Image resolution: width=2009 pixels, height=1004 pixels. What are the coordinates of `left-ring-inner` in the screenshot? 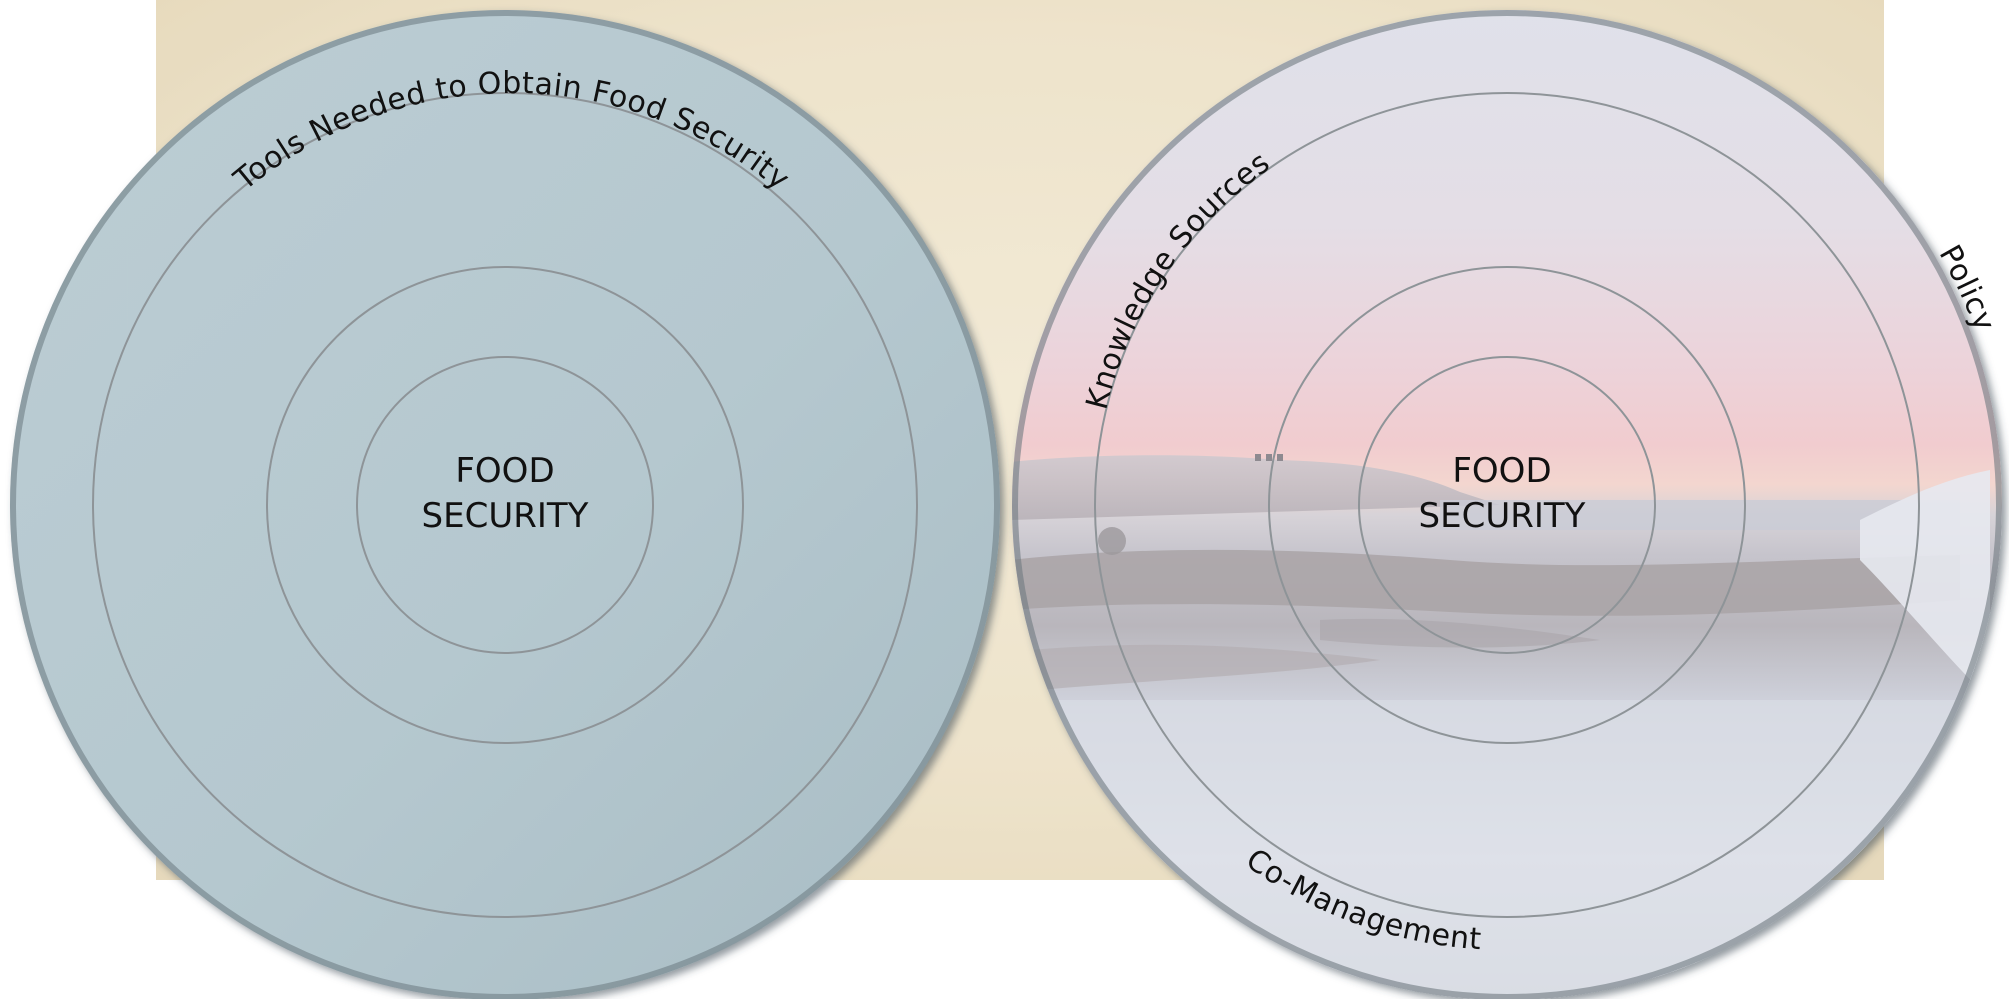 It's located at (505, 505).